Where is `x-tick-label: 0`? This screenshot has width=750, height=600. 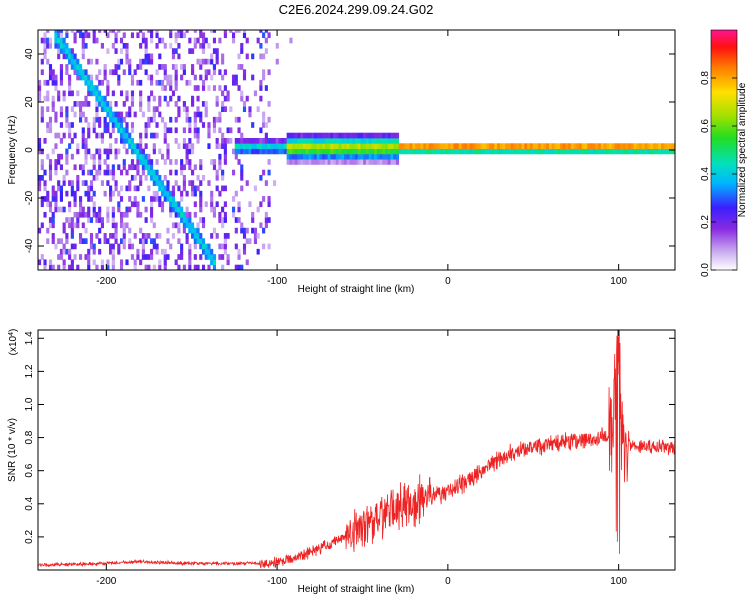
x-tick-label: 0 is located at coordinates (448, 581).